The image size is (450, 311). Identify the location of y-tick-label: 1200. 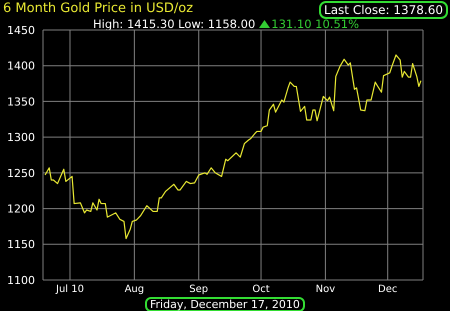
(21, 209).